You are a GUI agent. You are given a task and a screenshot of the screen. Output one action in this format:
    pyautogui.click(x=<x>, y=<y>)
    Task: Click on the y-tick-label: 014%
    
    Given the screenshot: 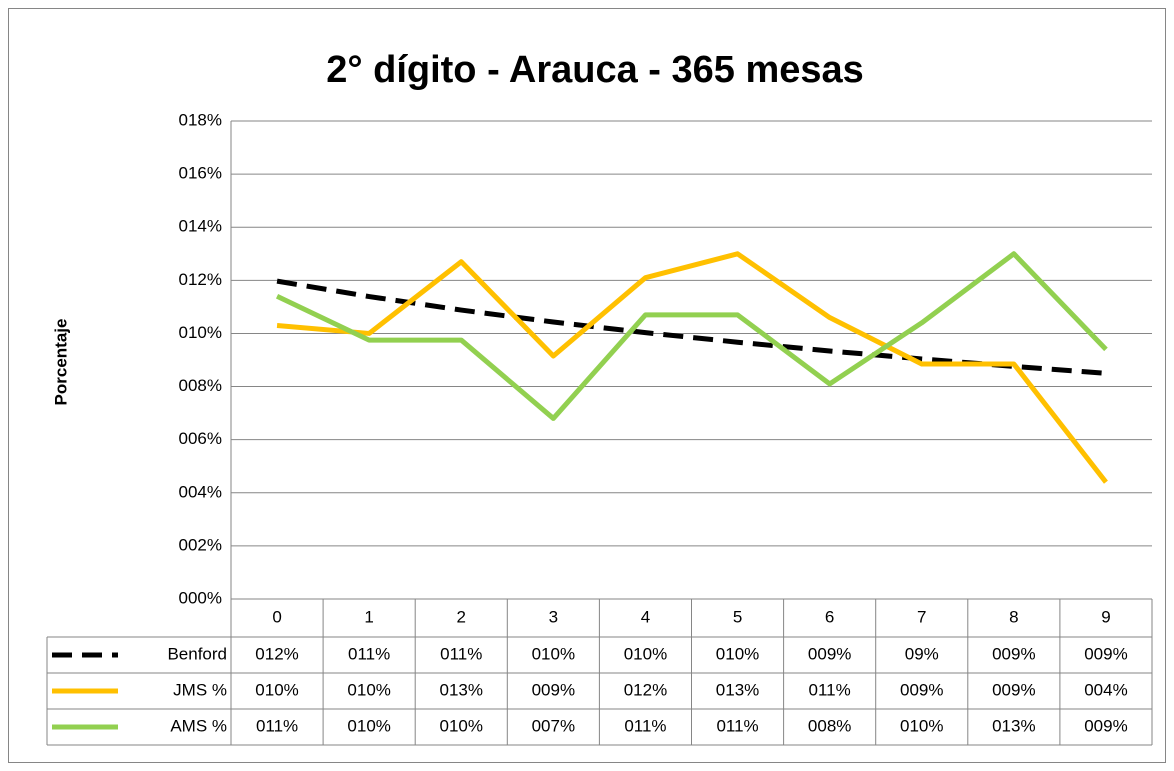 What is the action you would take?
    pyautogui.click(x=200, y=226)
    